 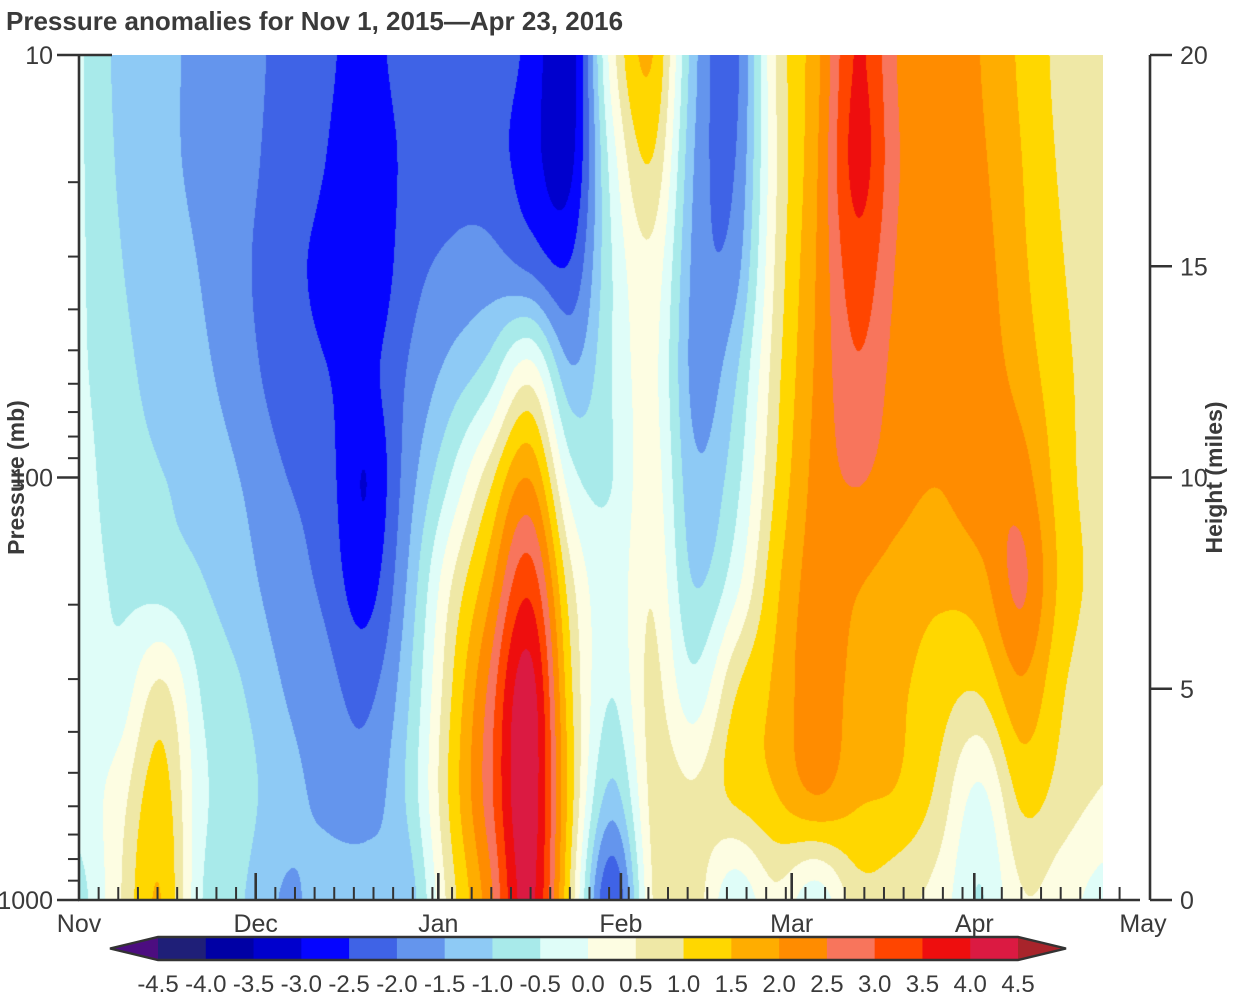 I want to click on colorbar-label--3.5: -3.5, so click(x=253, y=984).